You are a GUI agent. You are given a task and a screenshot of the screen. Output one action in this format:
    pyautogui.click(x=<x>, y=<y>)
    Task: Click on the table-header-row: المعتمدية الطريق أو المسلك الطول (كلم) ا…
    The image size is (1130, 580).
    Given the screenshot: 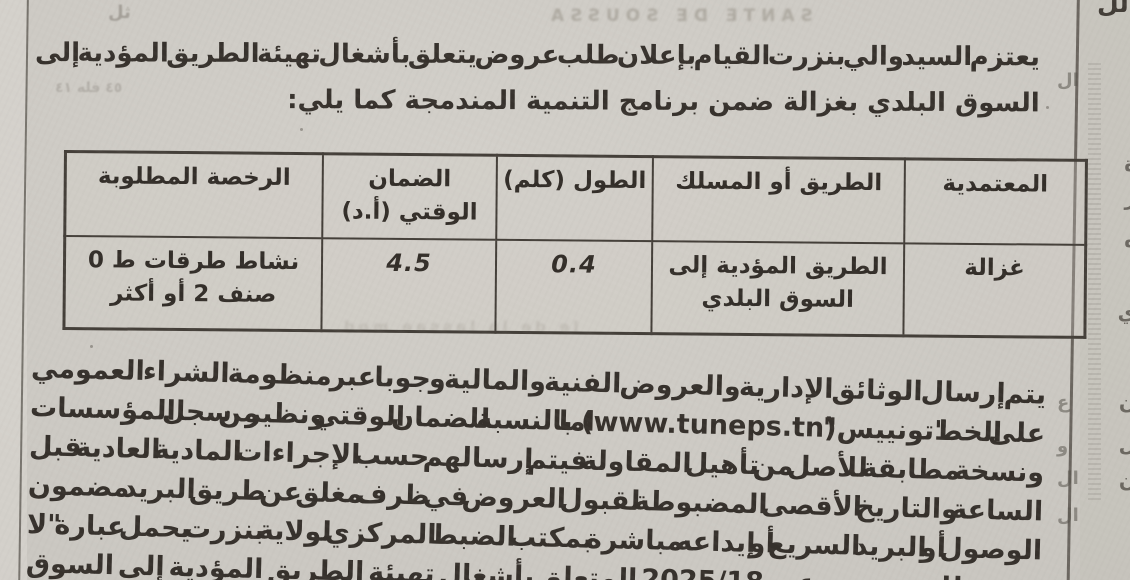 What is the action you would take?
    pyautogui.click(x=575, y=198)
    